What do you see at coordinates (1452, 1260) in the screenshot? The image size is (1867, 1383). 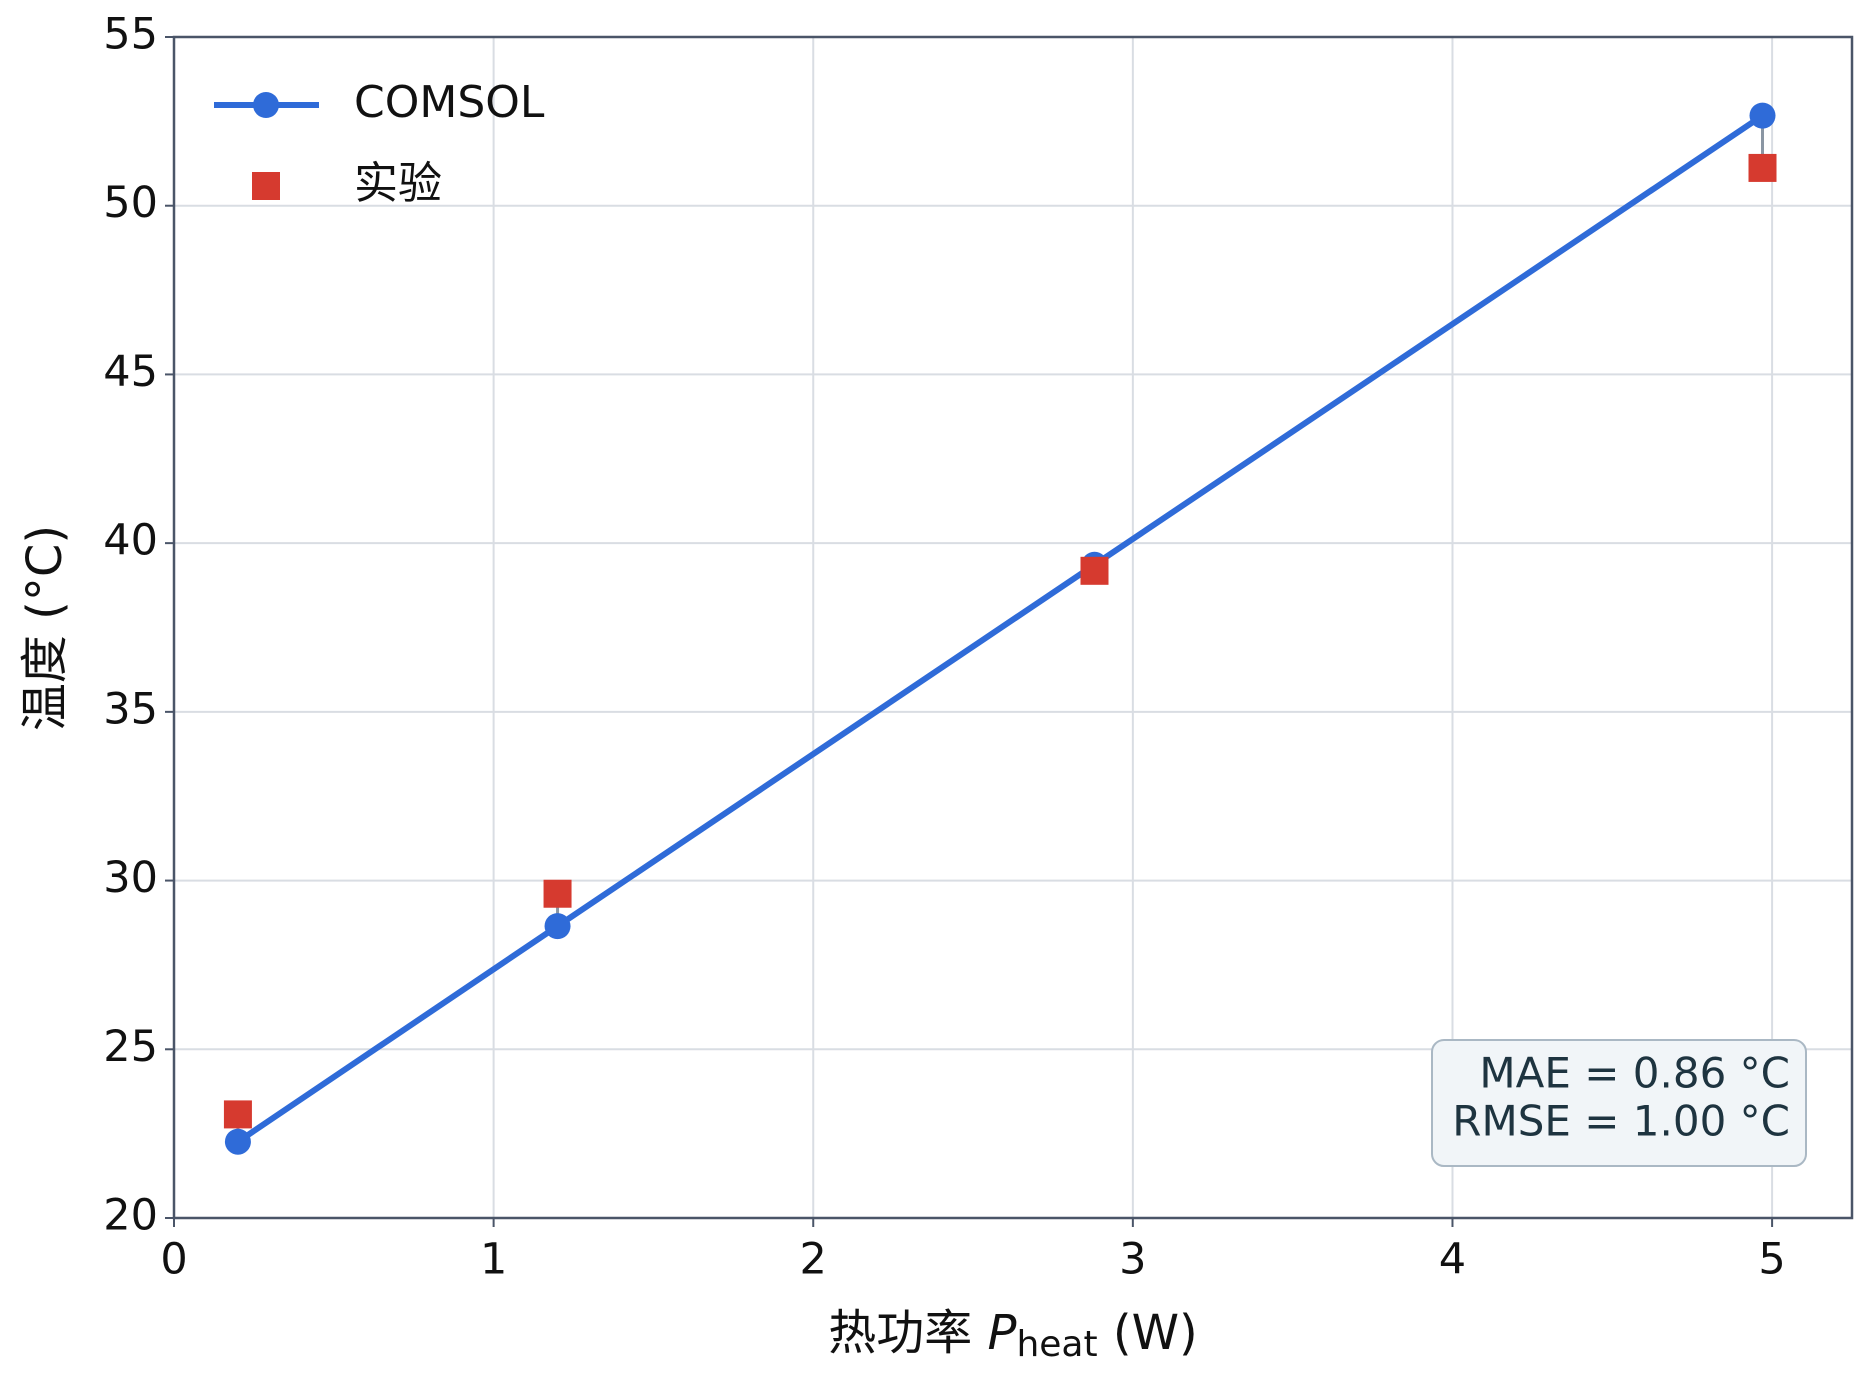 I see `x-tick-label: 4` at bounding box center [1452, 1260].